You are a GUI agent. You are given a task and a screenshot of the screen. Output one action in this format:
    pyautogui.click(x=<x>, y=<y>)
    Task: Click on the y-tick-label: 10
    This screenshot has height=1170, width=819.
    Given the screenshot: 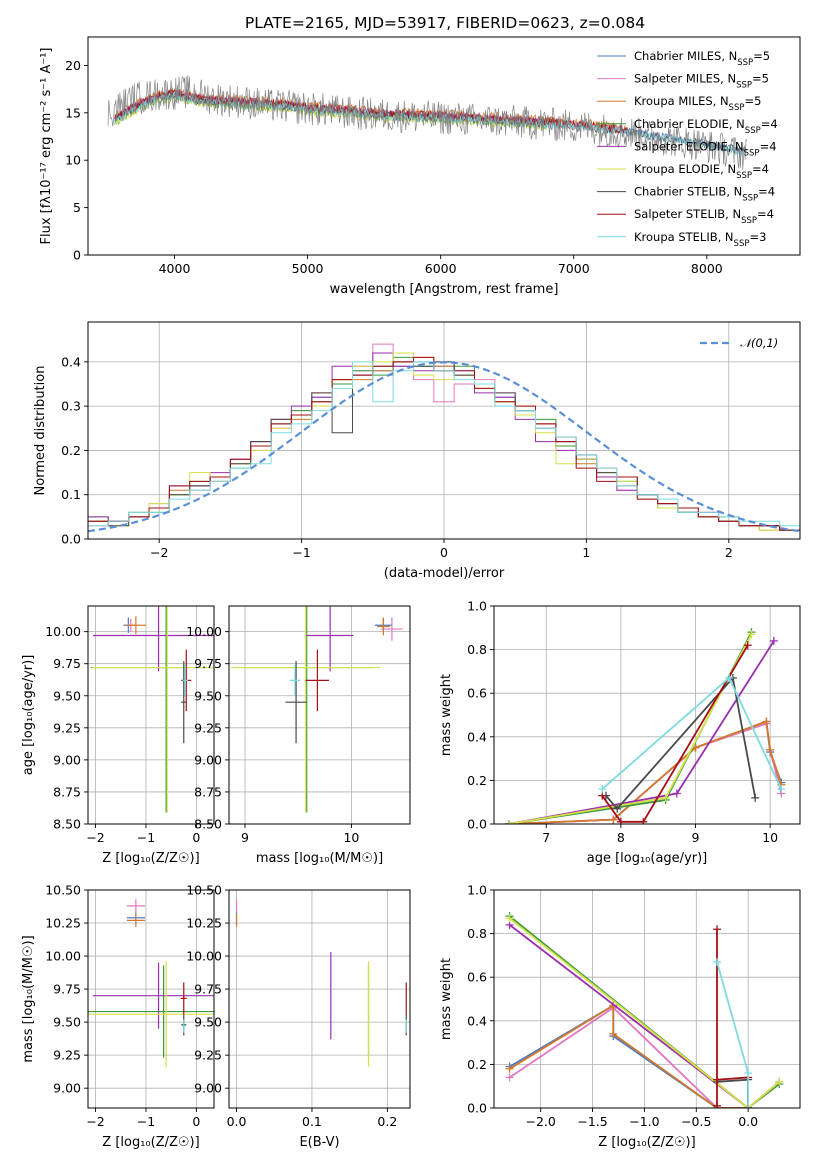 What is the action you would take?
    pyautogui.click(x=73, y=160)
    